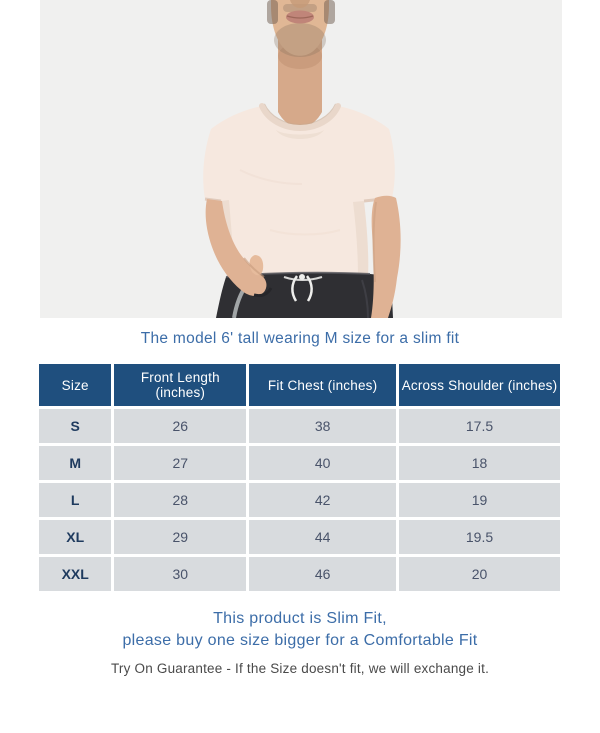  Describe the element at coordinates (75, 385) in the screenshot. I see `column-header-size: Size` at that location.